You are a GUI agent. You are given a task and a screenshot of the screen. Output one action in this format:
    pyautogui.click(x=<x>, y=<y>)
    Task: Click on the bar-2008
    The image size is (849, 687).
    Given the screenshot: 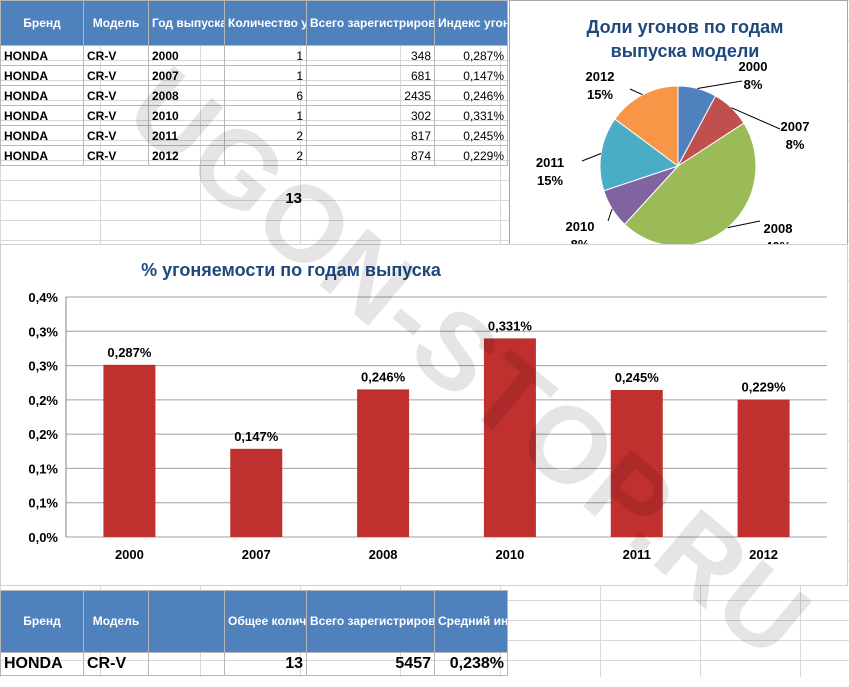 What is the action you would take?
    pyautogui.click(x=383, y=463)
    